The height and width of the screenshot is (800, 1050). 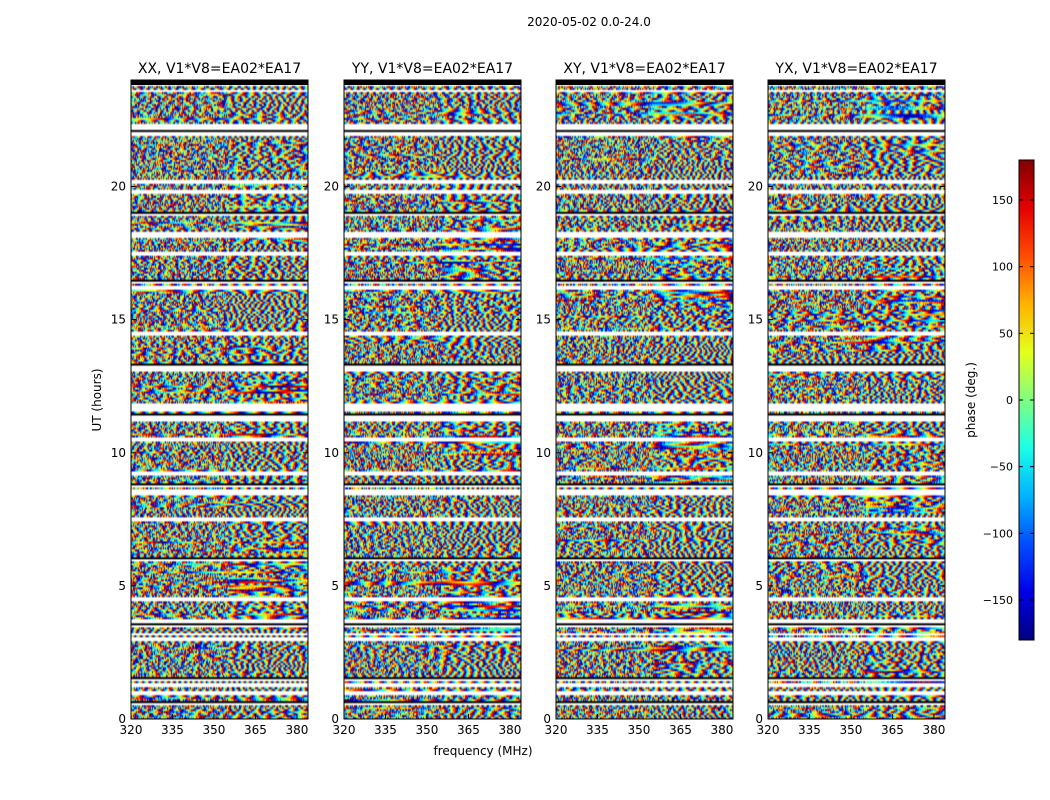 What do you see at coordinates (998, 600) in the screenshot?
I see `colorbar-tick-label: −150` at bounding box center [998, 600].